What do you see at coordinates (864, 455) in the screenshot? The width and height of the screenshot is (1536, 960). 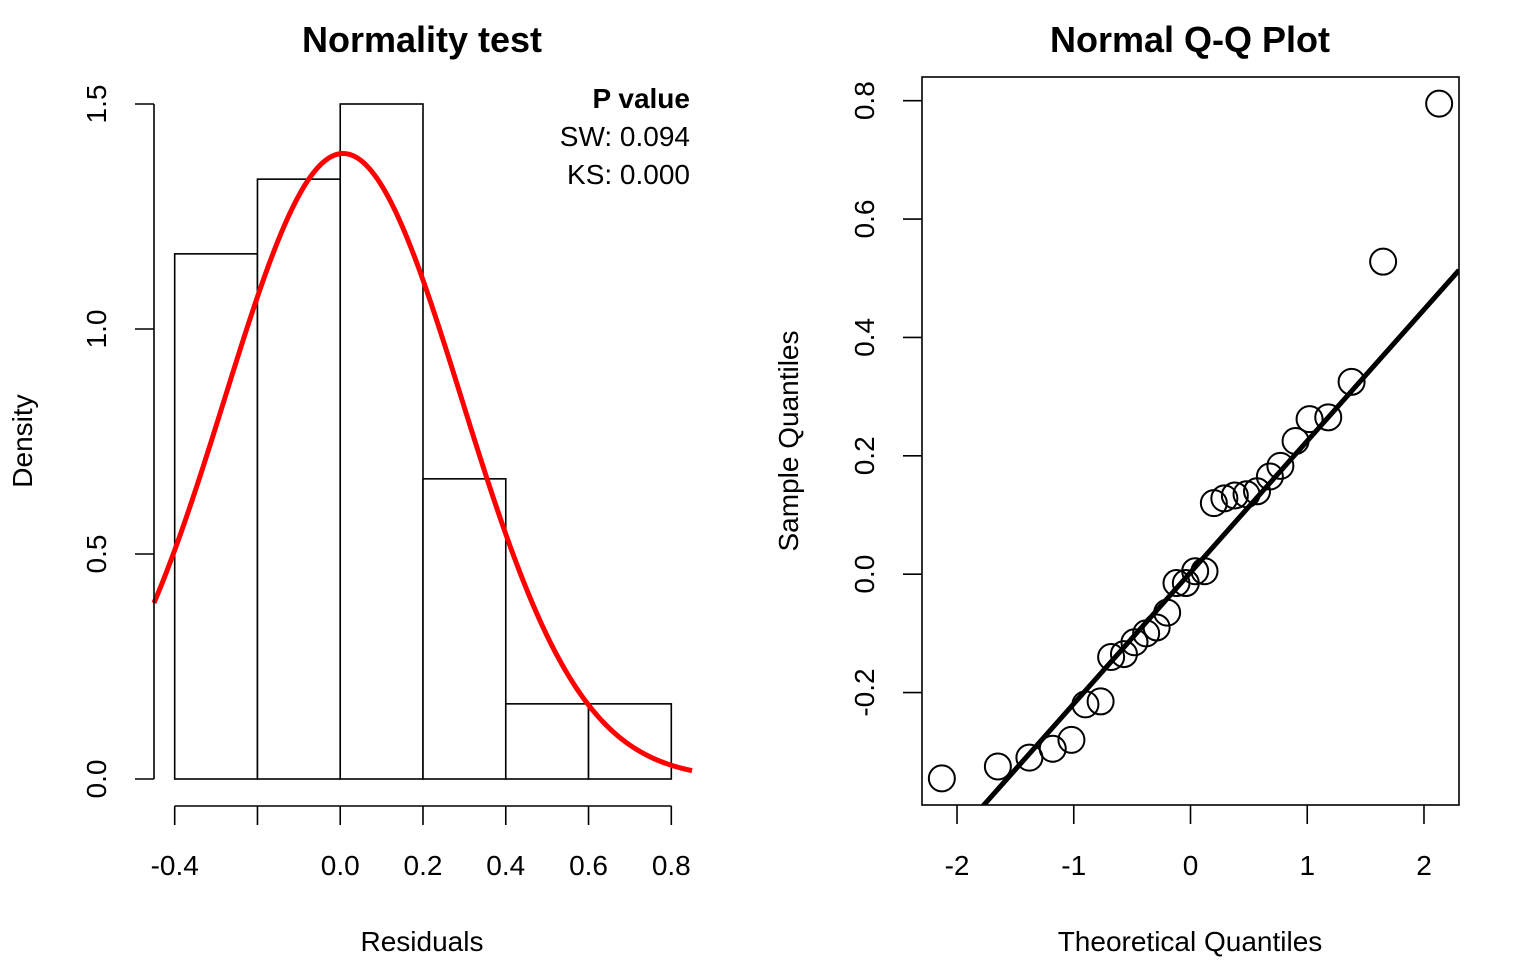 I see `qq-y-tick-label: 0.2` at bounding box center [864, 455].